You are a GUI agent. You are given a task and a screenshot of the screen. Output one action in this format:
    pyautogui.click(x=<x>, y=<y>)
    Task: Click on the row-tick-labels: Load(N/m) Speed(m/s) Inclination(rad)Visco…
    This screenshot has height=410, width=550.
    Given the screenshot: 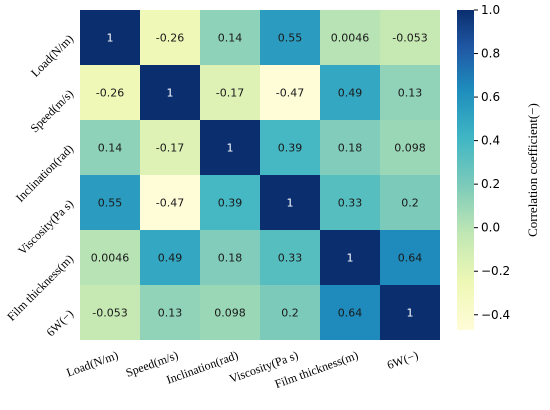 What is the action you would take?
    pyautogui.click(x=40, y=186)
    